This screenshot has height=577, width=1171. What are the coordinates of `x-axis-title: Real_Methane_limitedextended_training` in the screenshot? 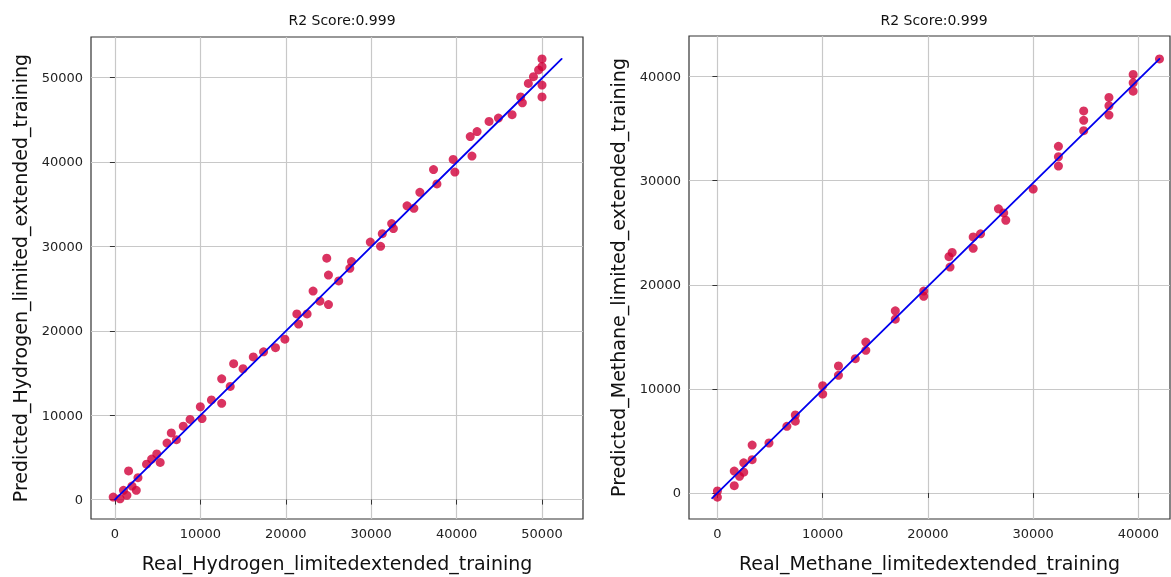 It's located at (929, 563).